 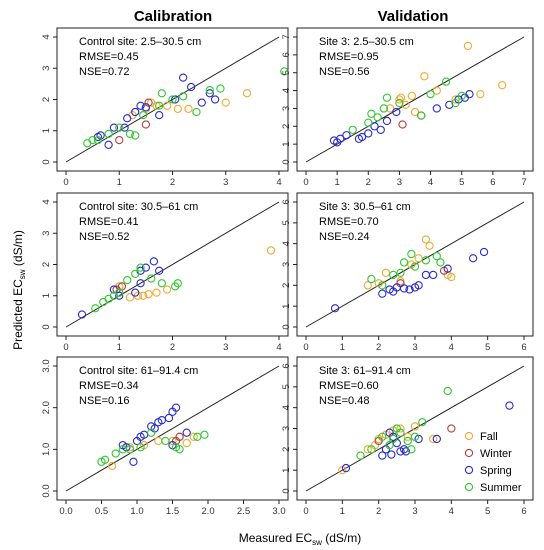 I want to click on legend-marker-summer, so click(x=469, y=487).